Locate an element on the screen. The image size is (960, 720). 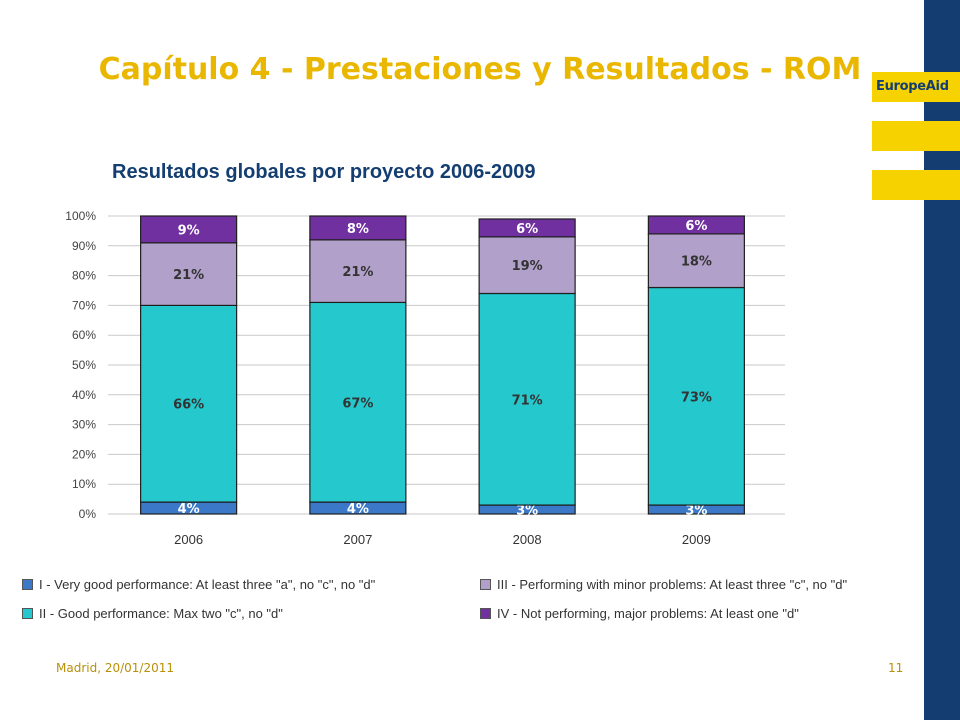
data-label: 18% is located at coordinates (696, 262).